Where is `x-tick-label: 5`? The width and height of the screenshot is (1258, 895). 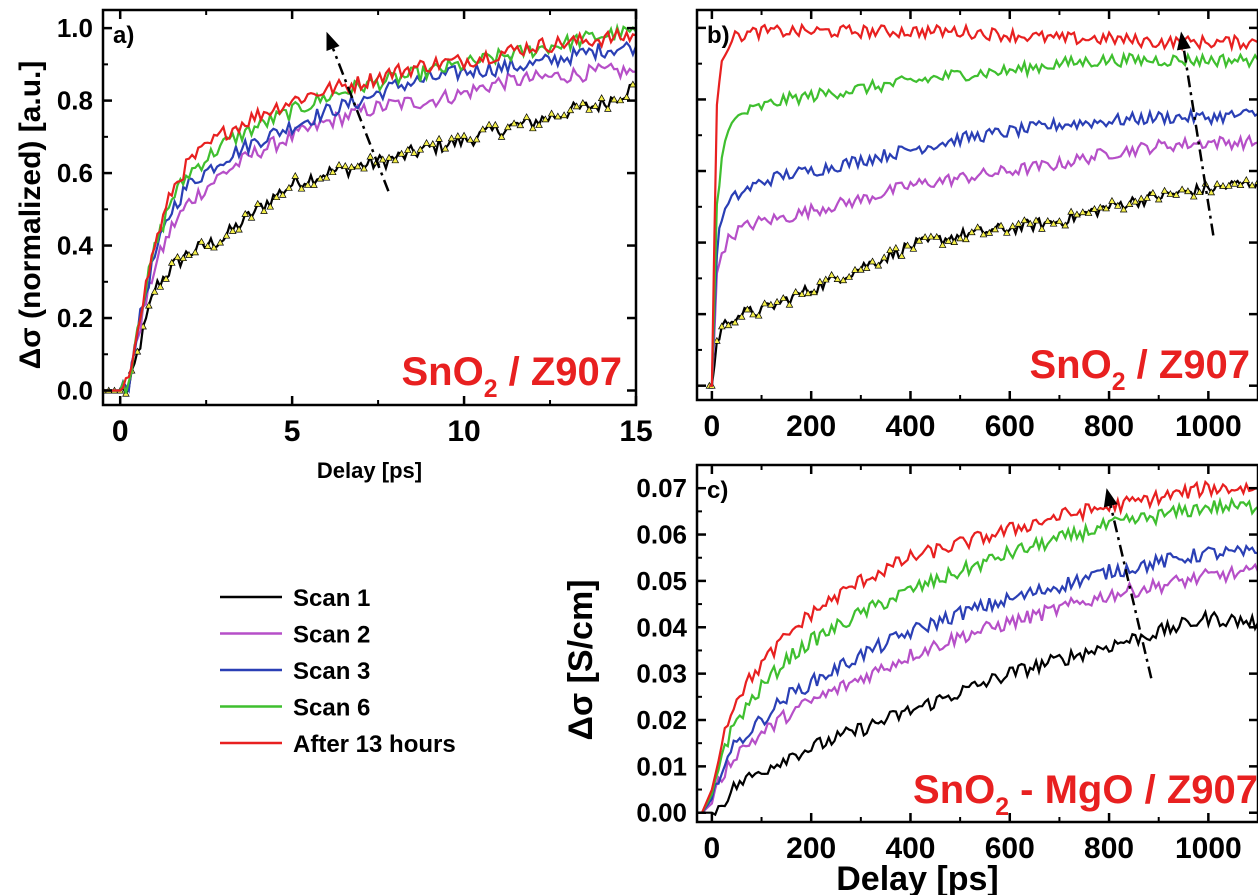 x-tick-label: 5 is located at coordinates (292, 431).